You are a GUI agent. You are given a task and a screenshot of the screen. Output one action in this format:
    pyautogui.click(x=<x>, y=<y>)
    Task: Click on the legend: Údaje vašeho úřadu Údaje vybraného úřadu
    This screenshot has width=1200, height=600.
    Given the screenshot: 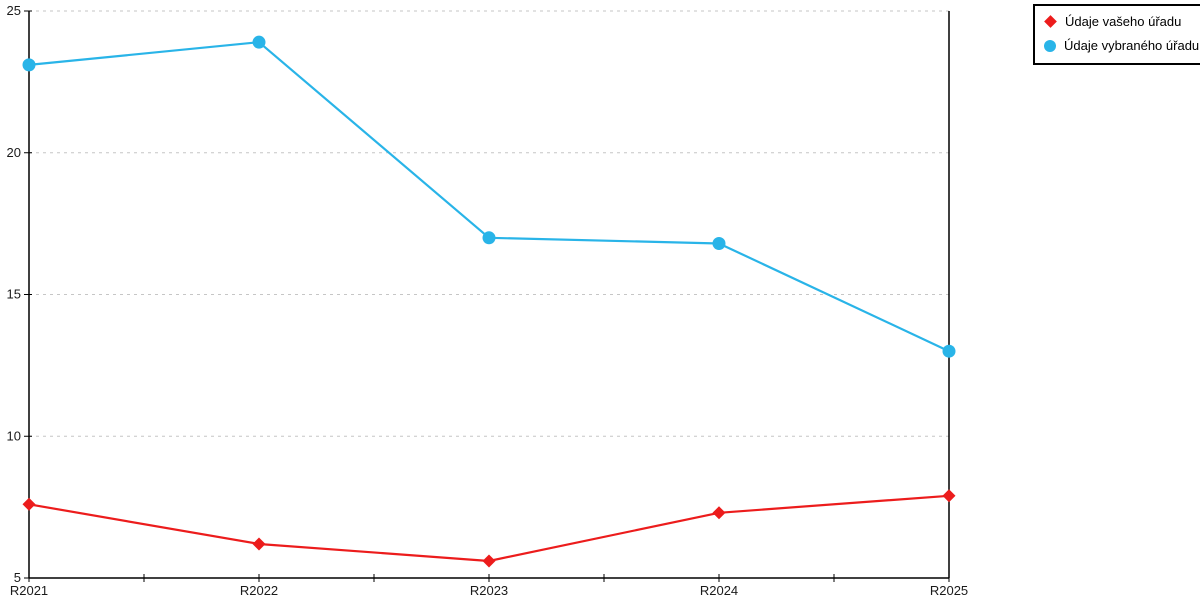 What is the action you would take?
    pyautogui.click(x=1116, y=34)
    